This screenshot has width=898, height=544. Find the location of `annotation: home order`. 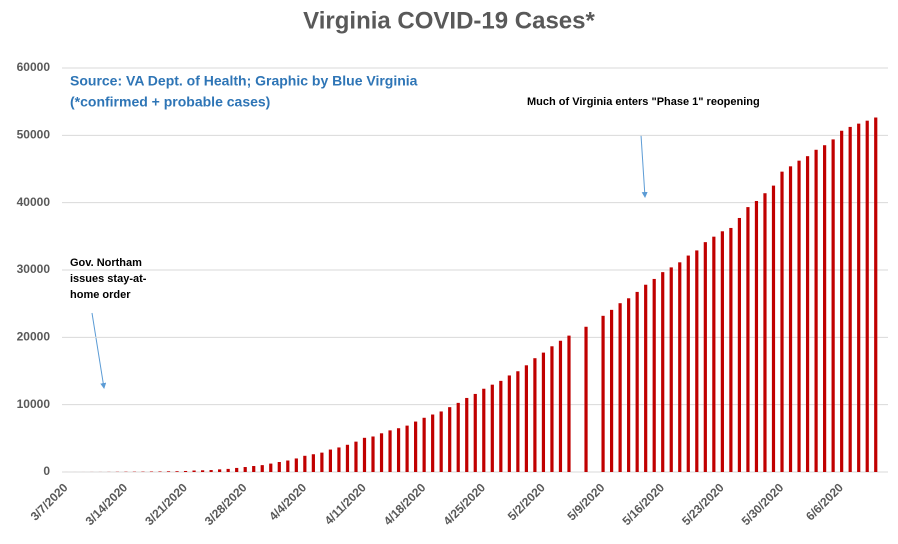

annotation: home order is located at coordinates (100, 295).